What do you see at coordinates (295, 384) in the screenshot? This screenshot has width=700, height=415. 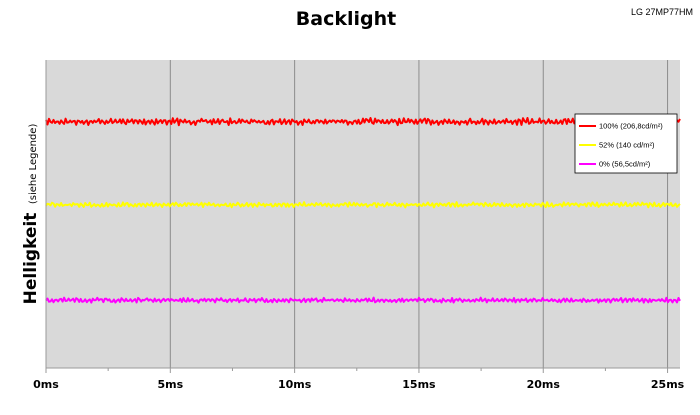 I see `x-tick-label: 10ms` at bounding box center [295, 384].